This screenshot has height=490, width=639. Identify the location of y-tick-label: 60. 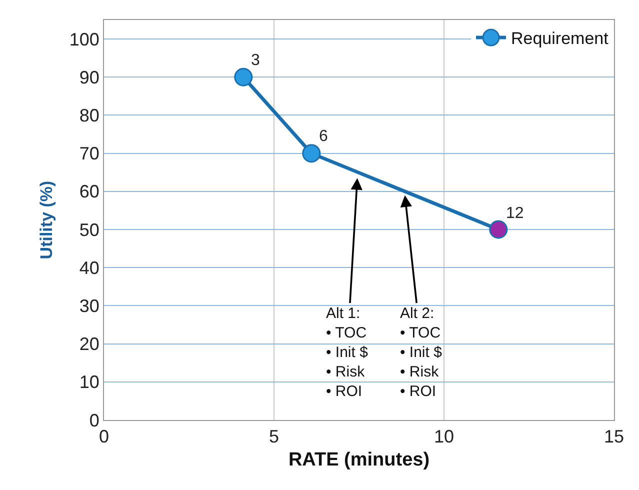
(89, 192).